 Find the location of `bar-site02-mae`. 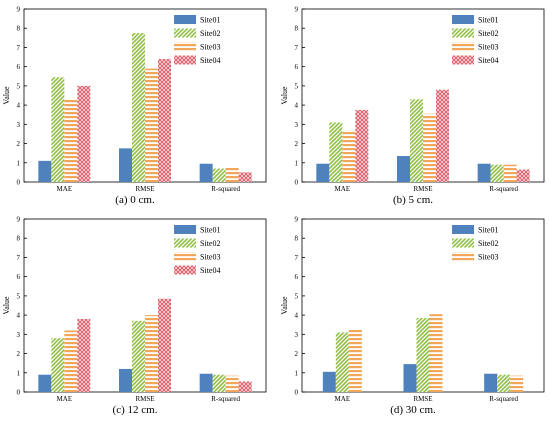

bar-site02-mae is located at coordinates (342, 362).